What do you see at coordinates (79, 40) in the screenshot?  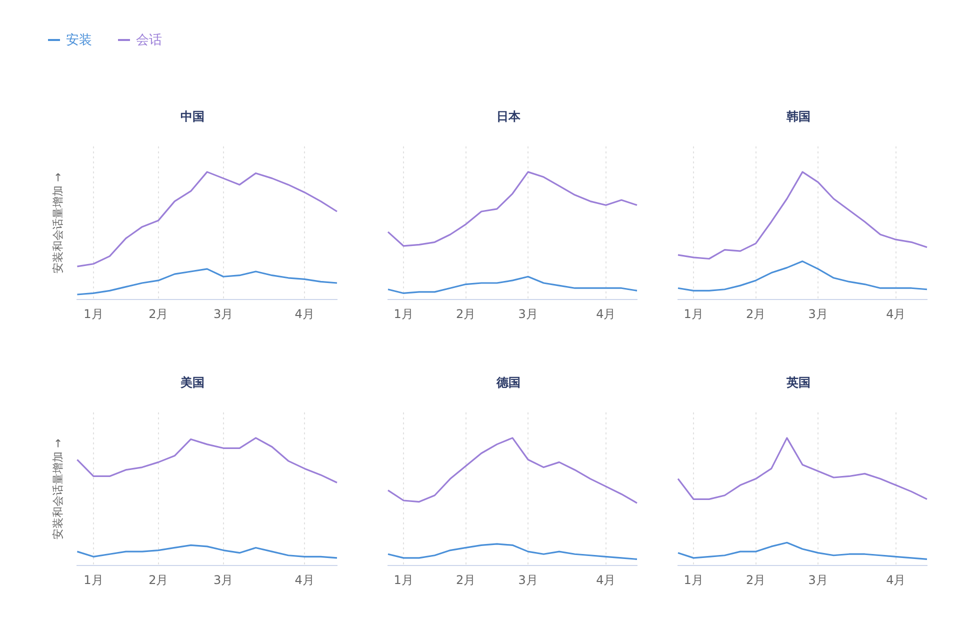 I see `legend-label: 安装` at bounding box center [79, 40].